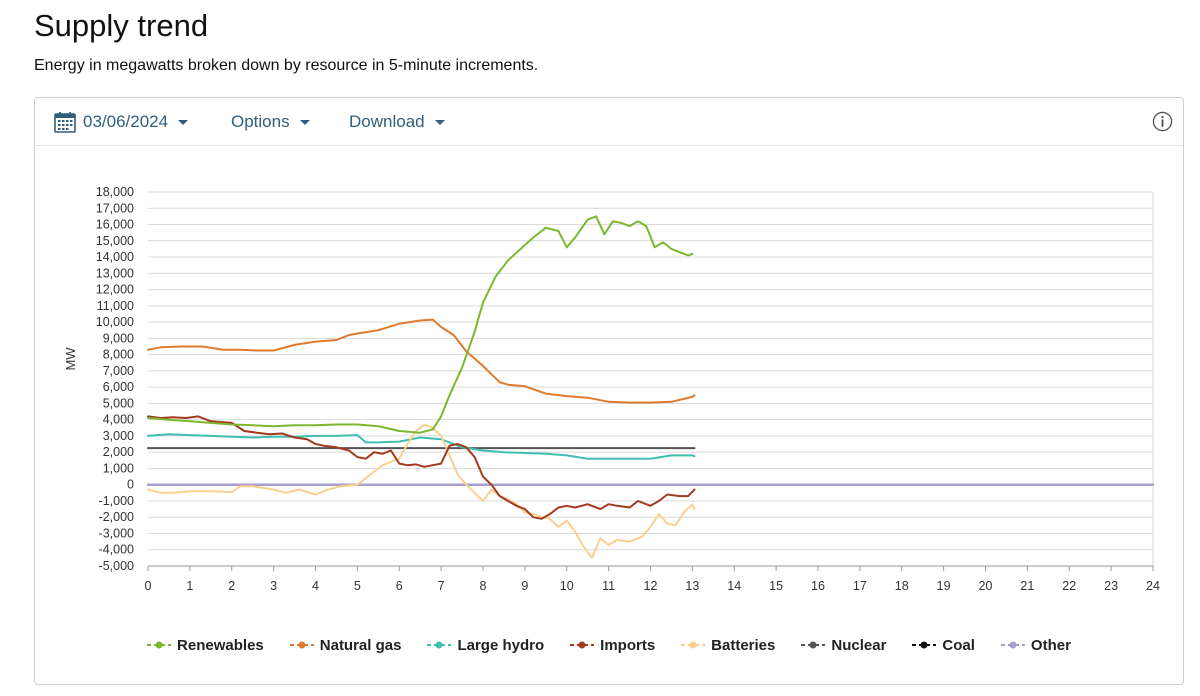  What do you see at coordinates (483, 586) in the screenshot?
I see `x-tick-label: 8` at bounding box center [483, 586].